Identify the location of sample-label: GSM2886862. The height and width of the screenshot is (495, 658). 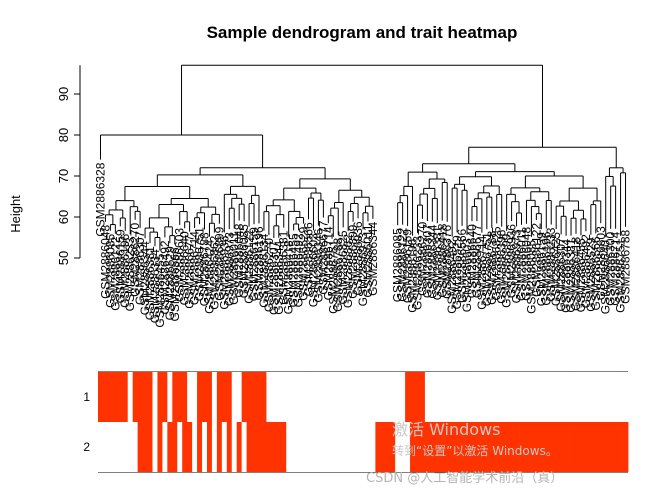
(214, 272).